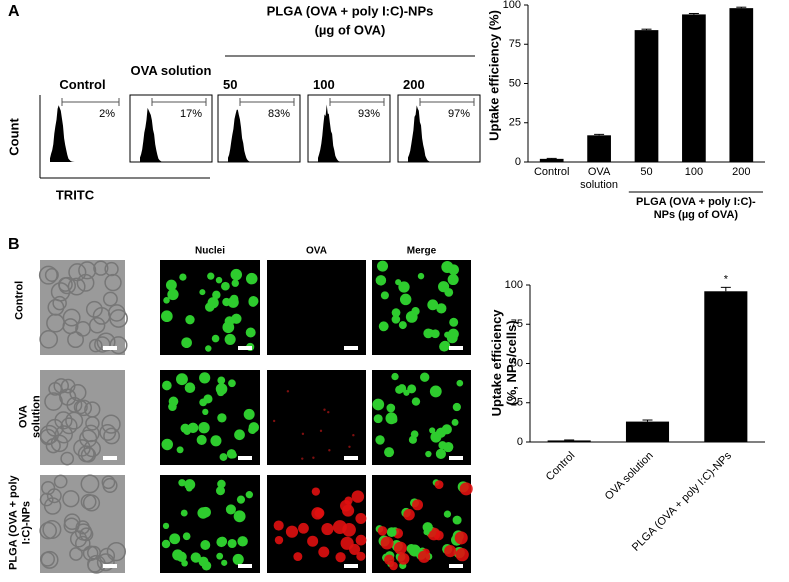 This screenshot has width=789, height=582. I want to click on histogram, so click(241, 135).